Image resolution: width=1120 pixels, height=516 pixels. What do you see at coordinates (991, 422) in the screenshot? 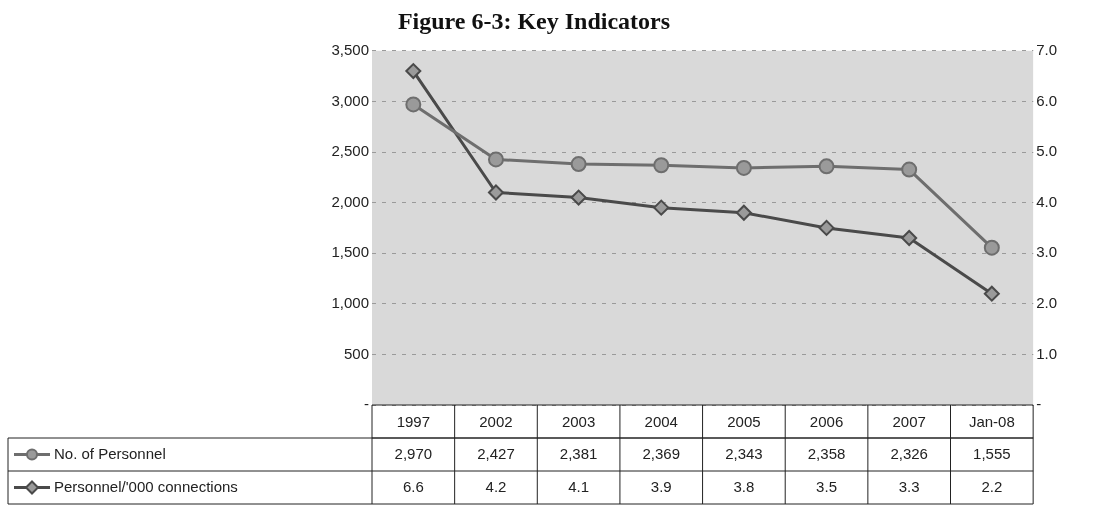
I see `x-tick-label: Jan-08` at bounding box center [991, 422].